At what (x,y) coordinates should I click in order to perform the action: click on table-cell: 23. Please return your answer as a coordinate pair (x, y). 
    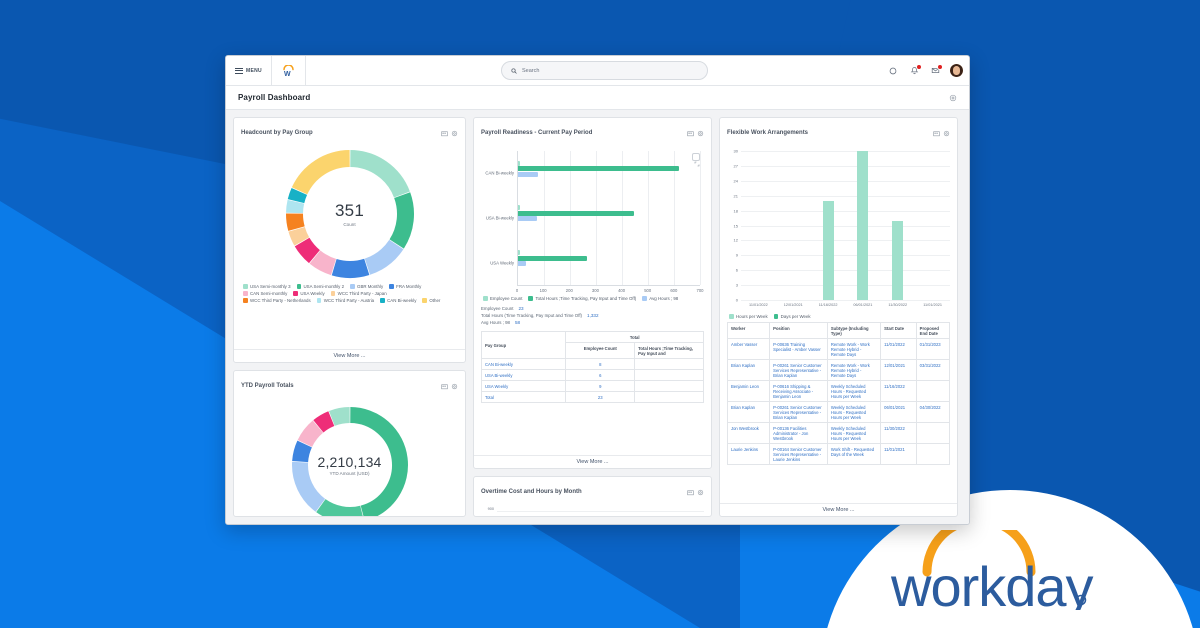
    Looking at the image, I should click on (600, 397).